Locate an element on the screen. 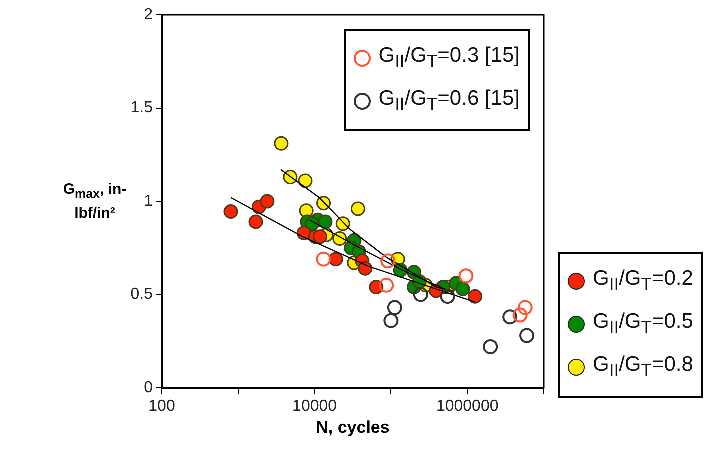  x-tick-label: 1000000 is located at coordinates (467, 407).